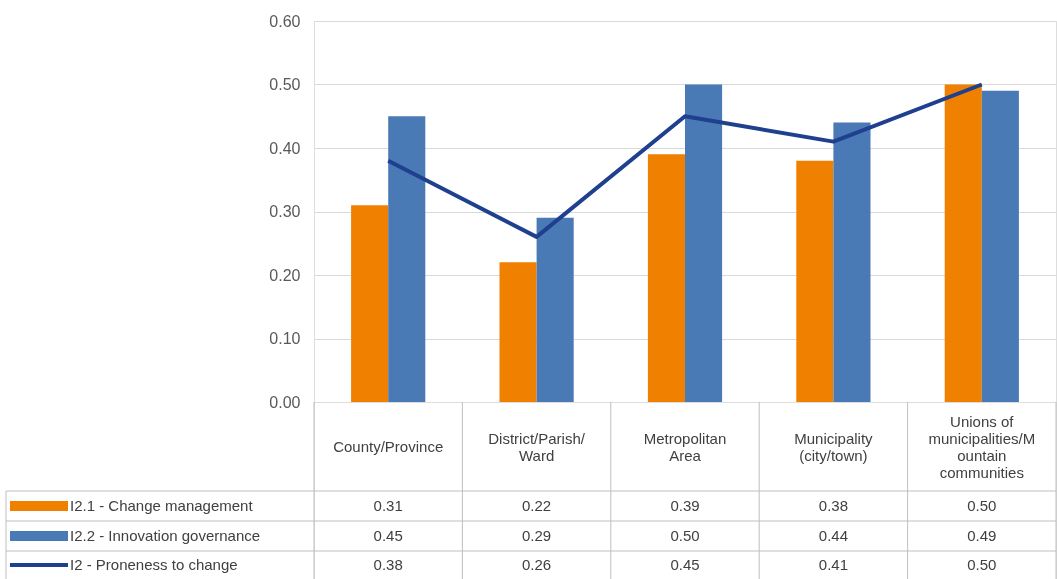 Image resolution: width=1057 pixels, height=579 pixels. I want to click on y-tick-label: 0.60, so click(285, 21).